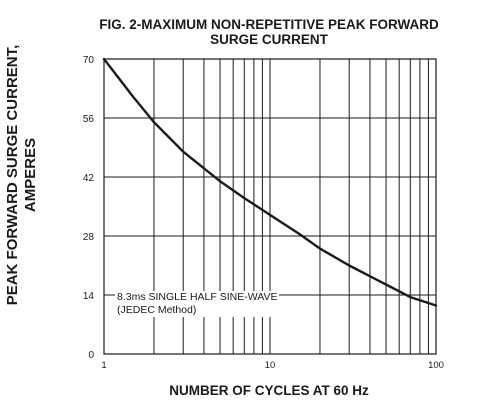  What do you see at coordinates (89, 60) in the screenshot?
I see `y-tick-label: 70` at bounding box center [89, 60].